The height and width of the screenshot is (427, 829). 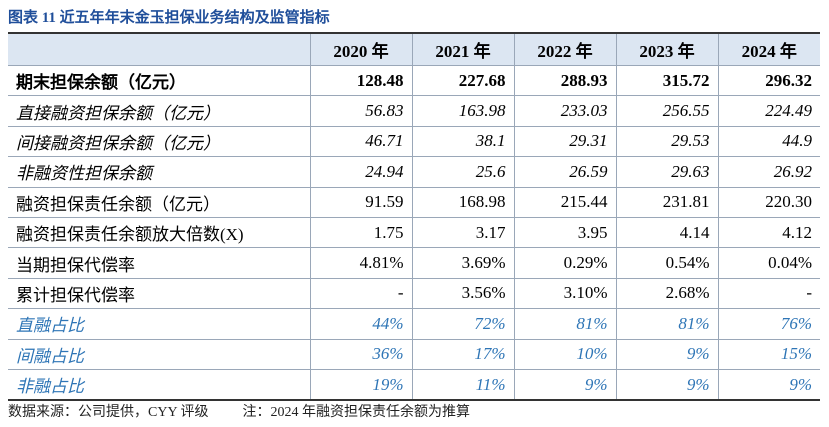 I want to click on cell: 26.92, so click(x=768, y=172).